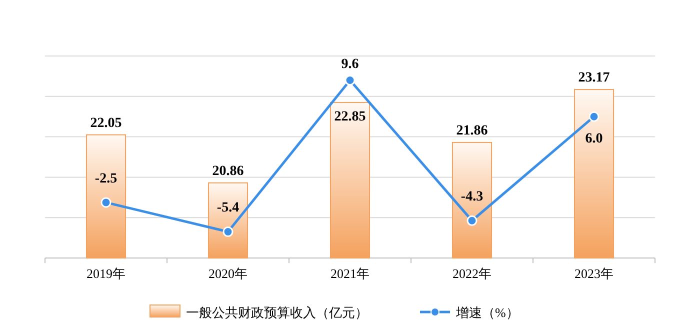 Image resolution: width=687 pixels, height=333 pixels. What do you see at coordinates (350, 64) in the screenshot?
I see `data-label: 9.6` at bounding box center [350, 64].